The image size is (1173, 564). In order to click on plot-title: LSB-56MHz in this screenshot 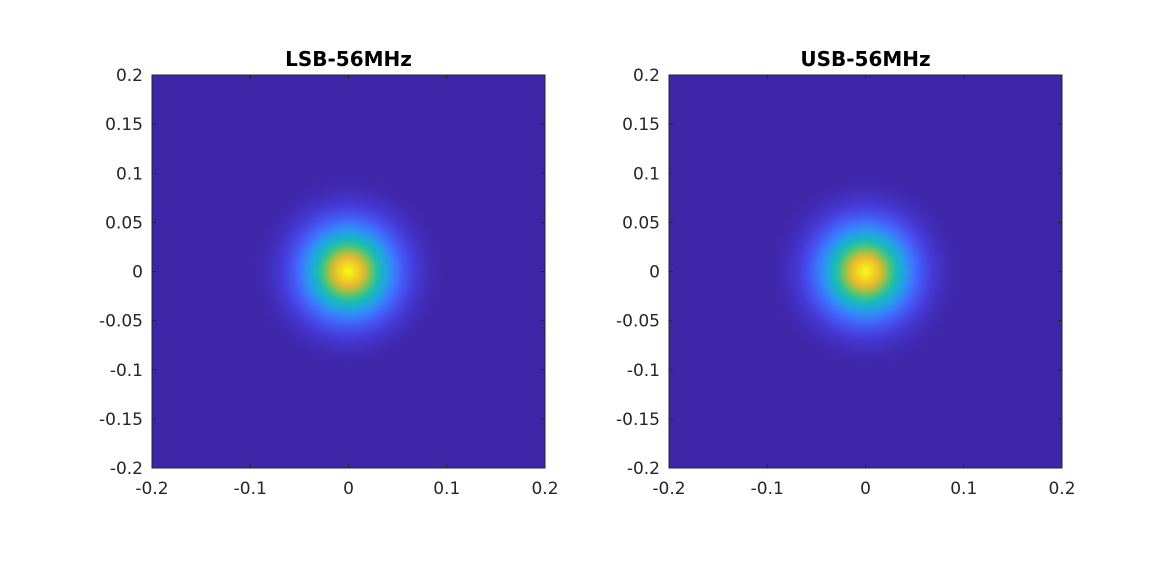, I will do `click(348, 59)`.